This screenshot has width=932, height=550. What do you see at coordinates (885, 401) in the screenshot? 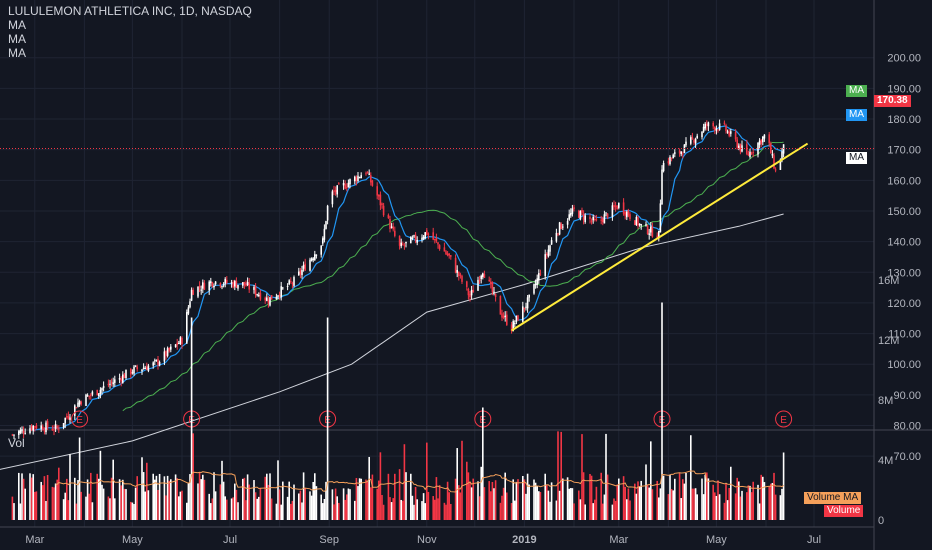
I see `volume-tick-label: 8M` at bounding box center [885, 401].